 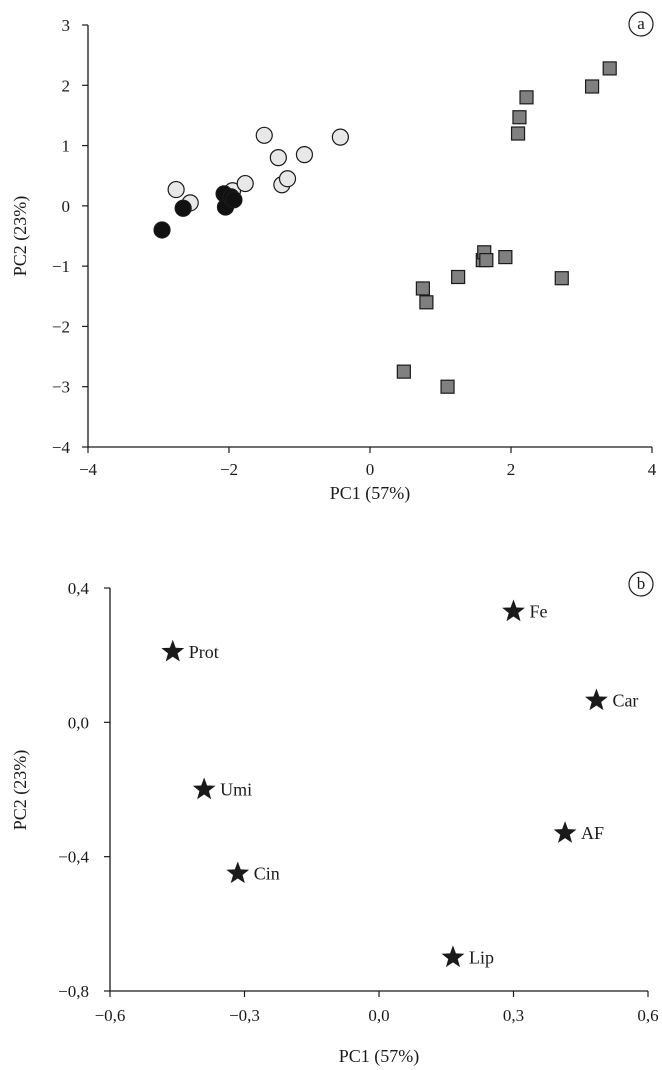 I want to click on panel-b-y-tick-label: 0,0, so click(x=78, y=722).